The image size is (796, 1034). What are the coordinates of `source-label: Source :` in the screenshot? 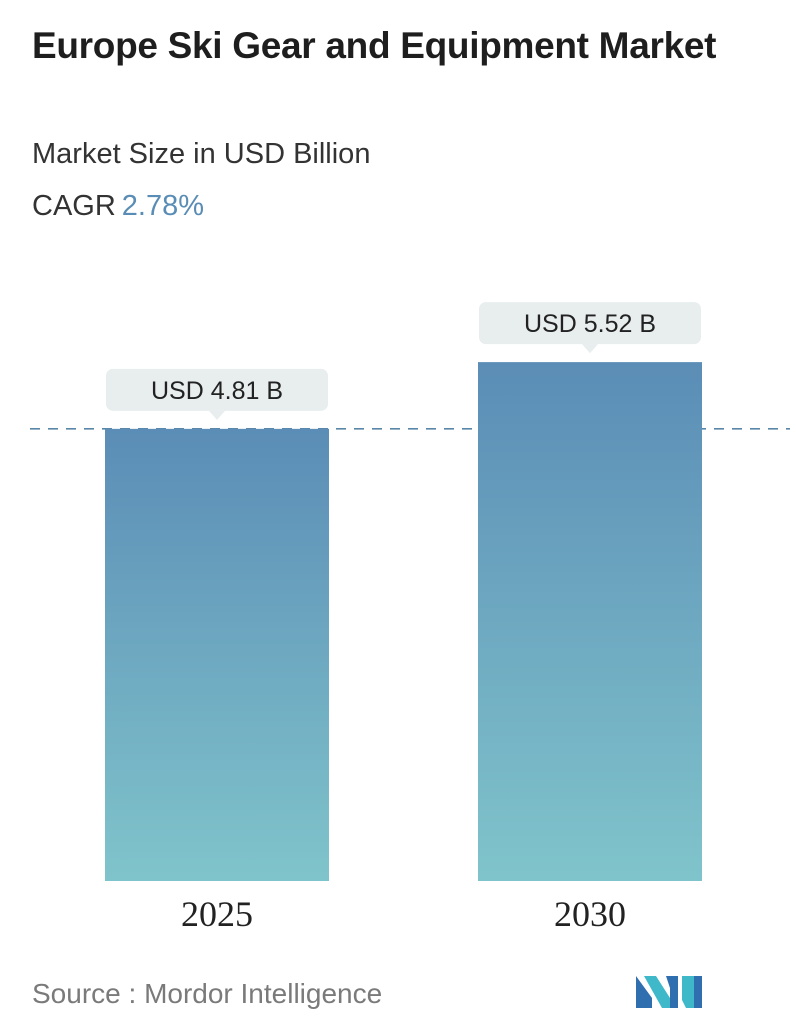 It's located at (84, 993).